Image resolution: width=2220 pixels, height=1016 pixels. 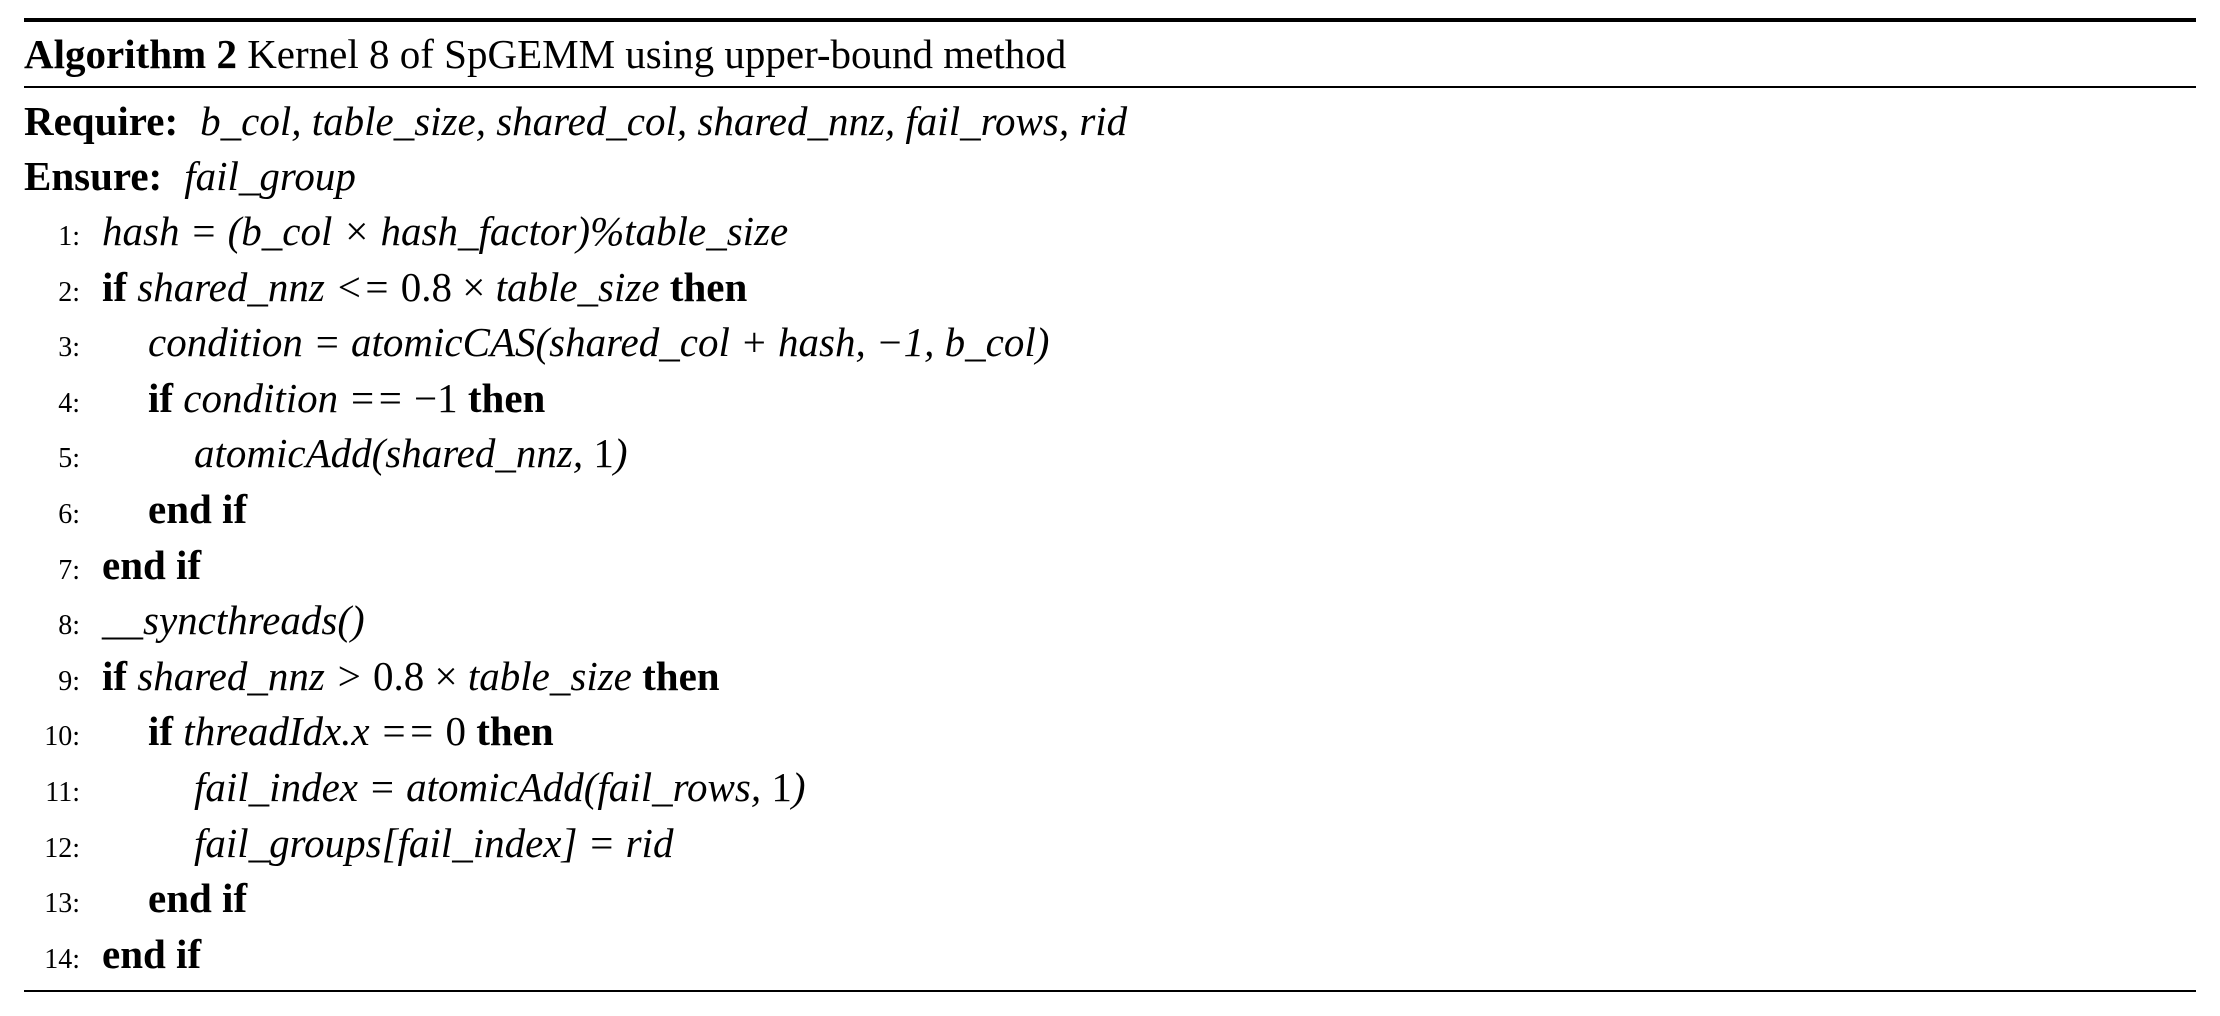 What do you see at coordinates (436, 397) in the screenshot?
I see `expression: −1` at bounding box center [436, 397].